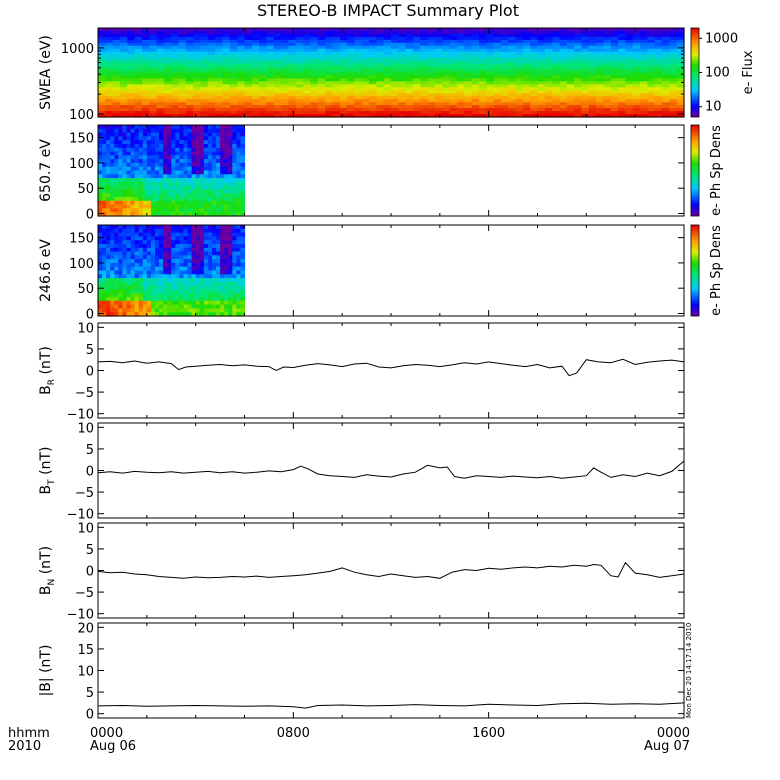 Image resolution: width=780 pixels, height=780 pixels. I want to click on colorbar-label: e- Flux, so click(748, 72).